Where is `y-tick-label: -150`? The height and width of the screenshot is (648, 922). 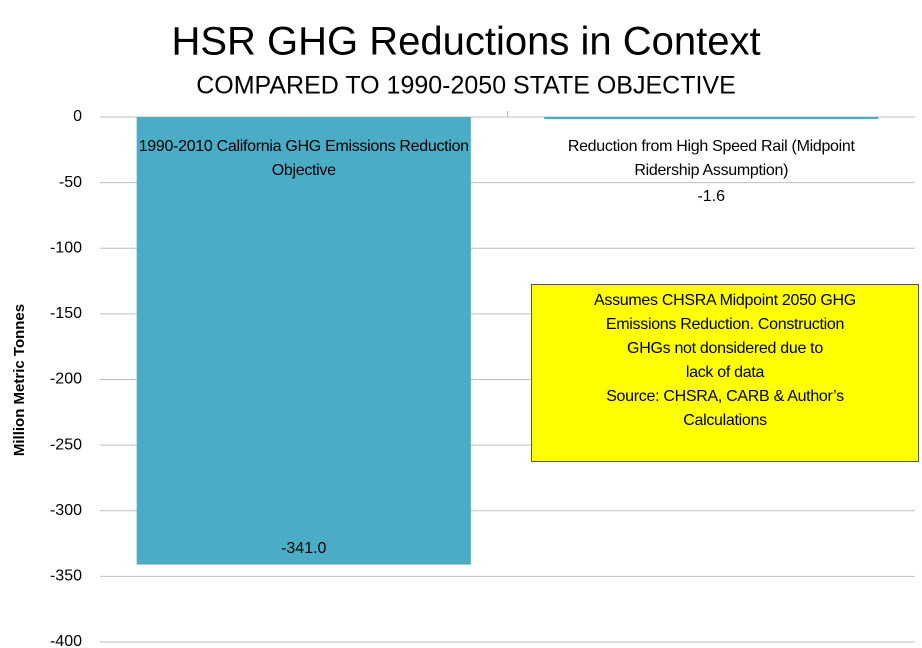 y-tick-label: -150 is located at coordinates (66, 313).